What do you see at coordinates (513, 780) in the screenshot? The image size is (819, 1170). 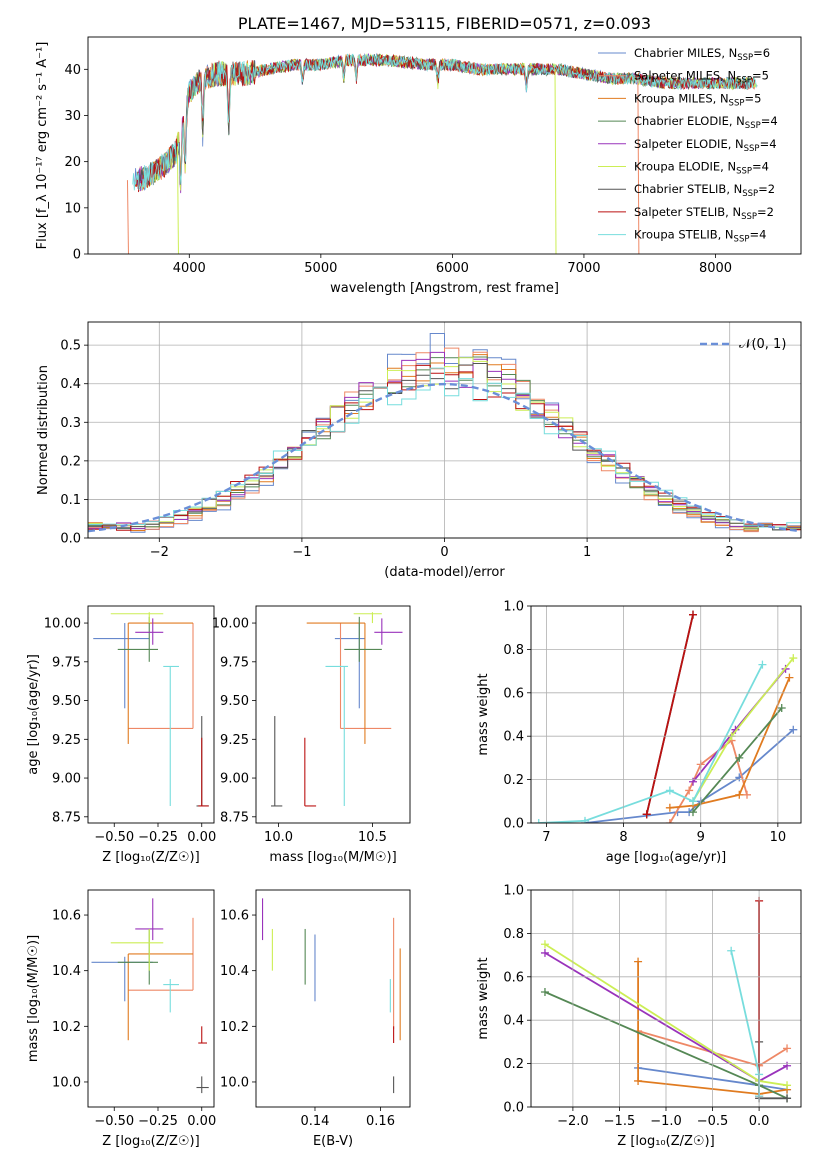 I see `y-tick-label: 0.2` at bounding box center [513, 780].